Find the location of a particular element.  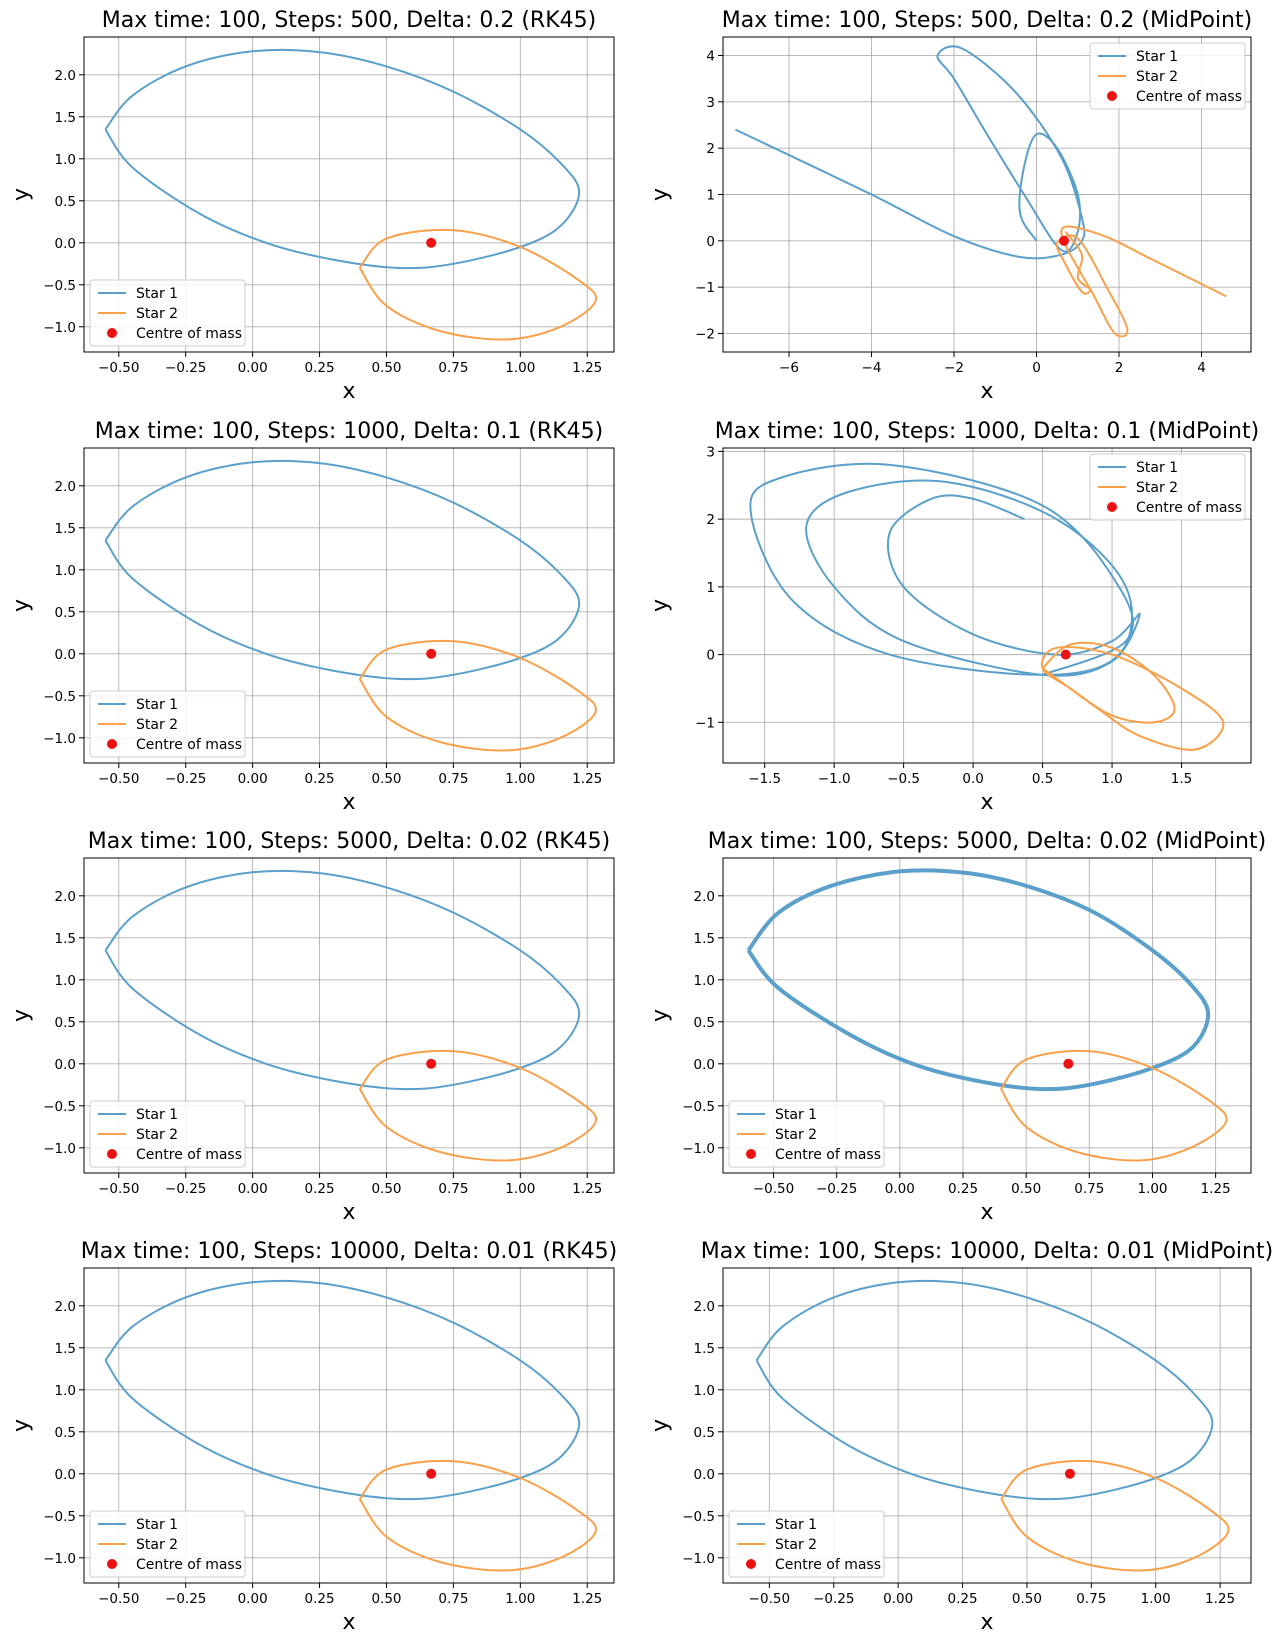

y-tick-label: 0 is located at coordinates (710, 242).